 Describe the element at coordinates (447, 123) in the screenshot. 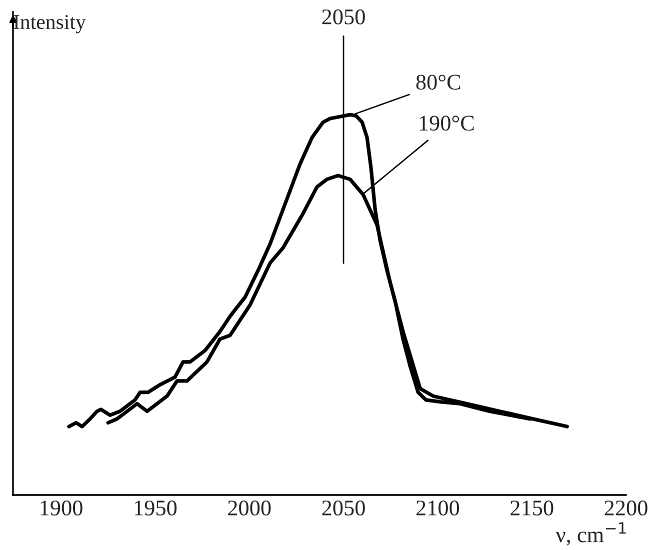

I see `annotation: 190°C` at that location.